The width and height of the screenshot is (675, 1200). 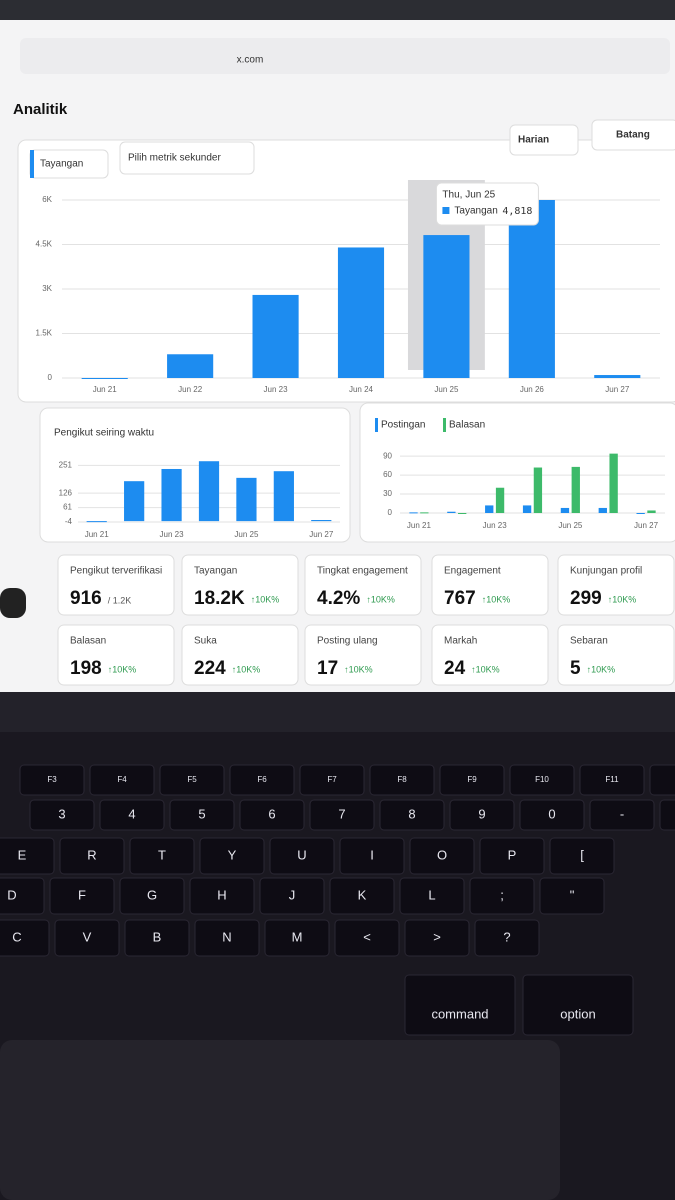 What do you see at coordinates (13, 603) in the screenshot?
I see `side-button` at bounding box center [13, 603].